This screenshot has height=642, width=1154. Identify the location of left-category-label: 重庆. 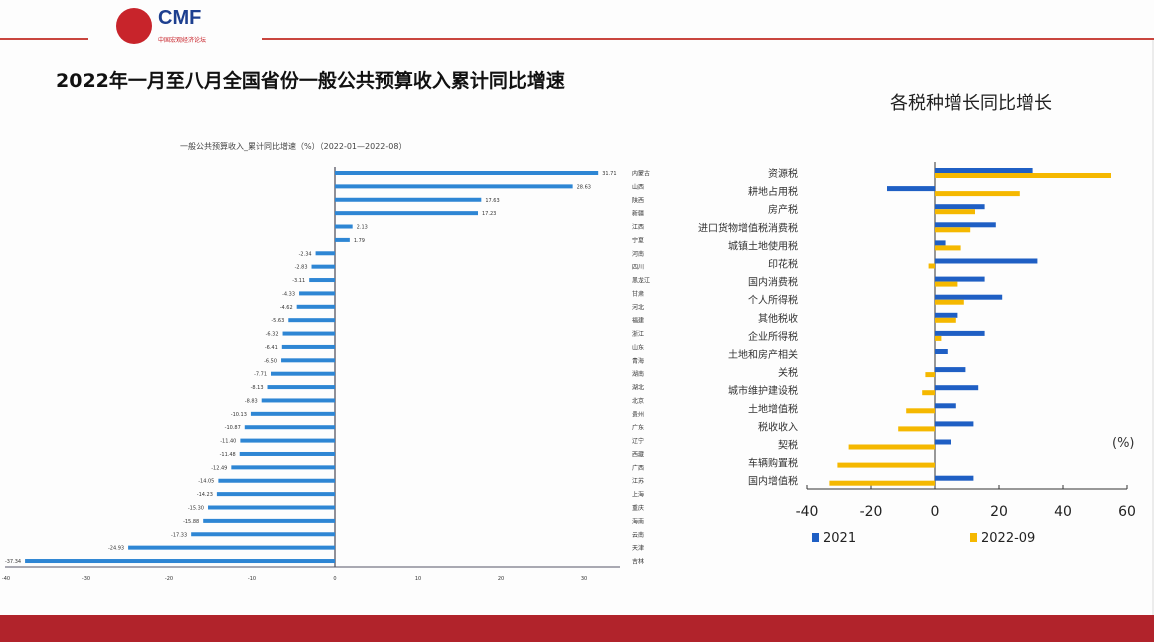
(638, 508).